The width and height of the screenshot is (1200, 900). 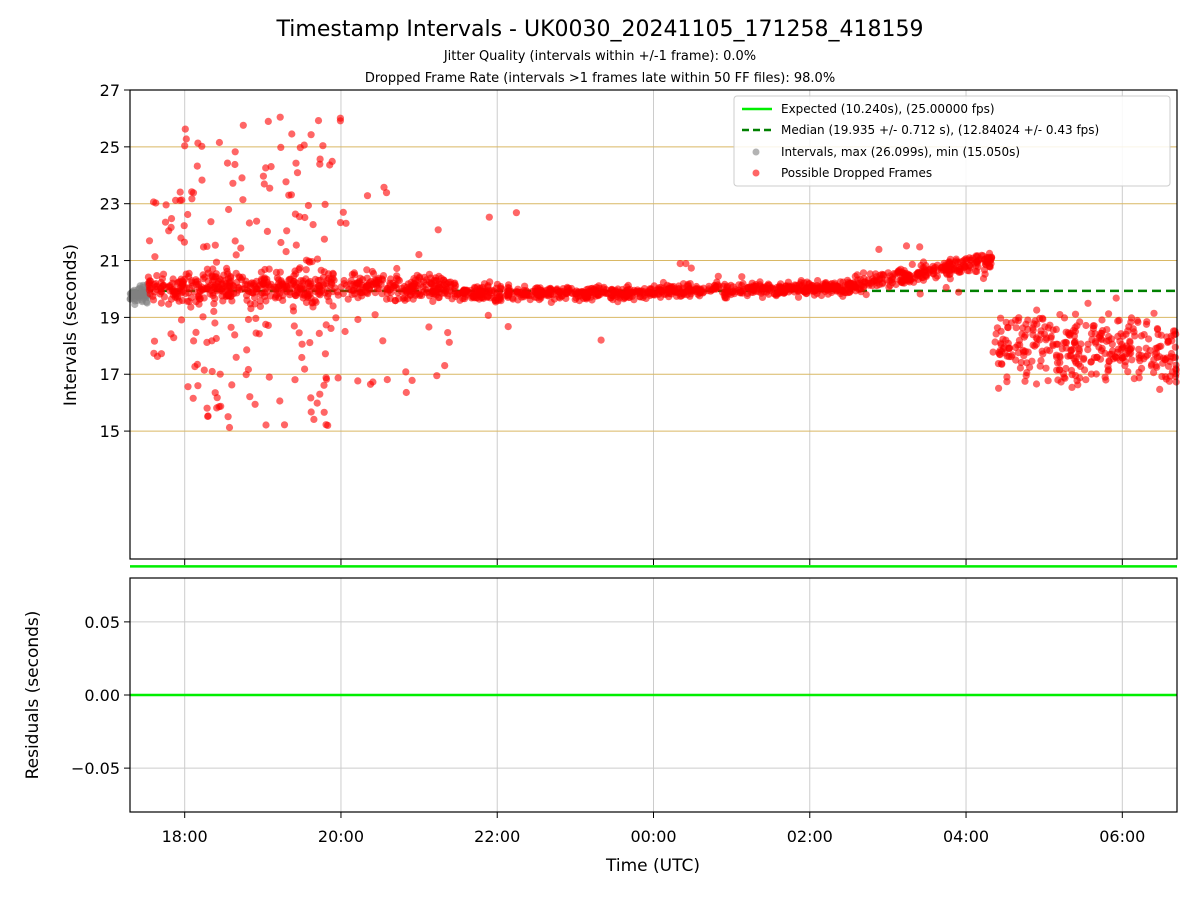 I want to click on x-axis-label: Time (UTC), so click(x=652, y=866).